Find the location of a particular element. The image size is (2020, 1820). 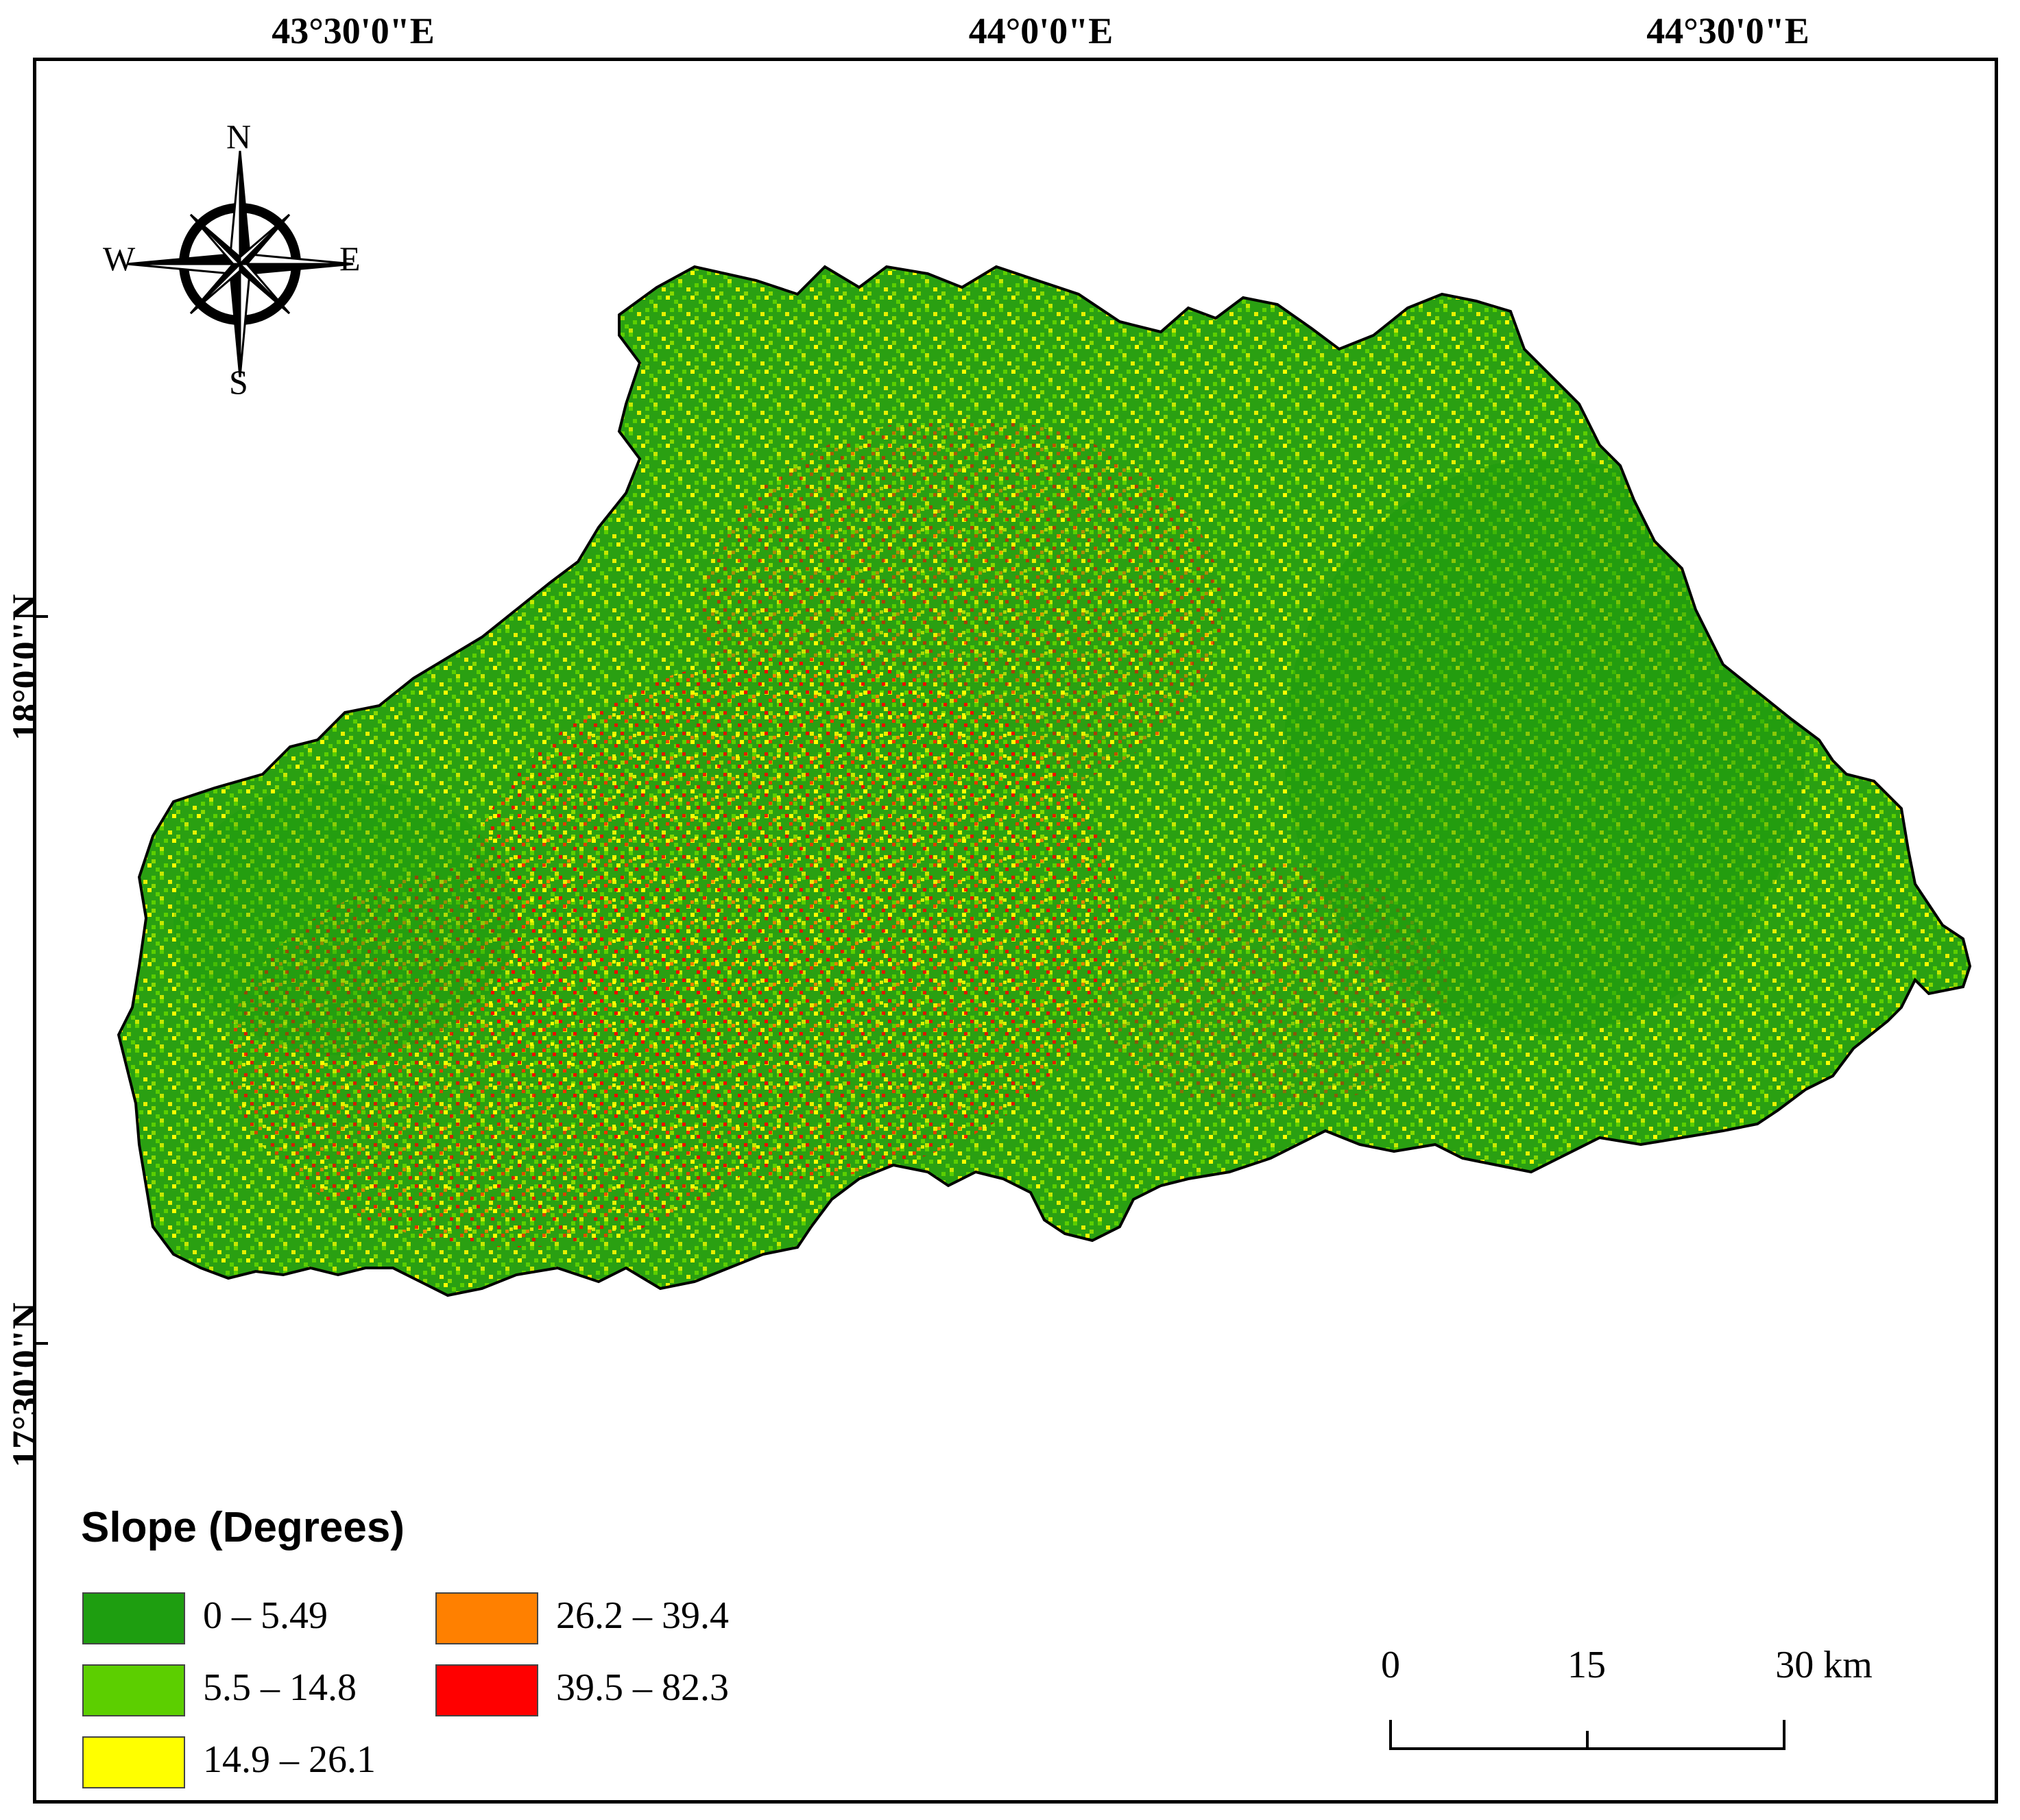

longitude-label-44-00: 44°0'0"E is located at coordinates (1041, 30).